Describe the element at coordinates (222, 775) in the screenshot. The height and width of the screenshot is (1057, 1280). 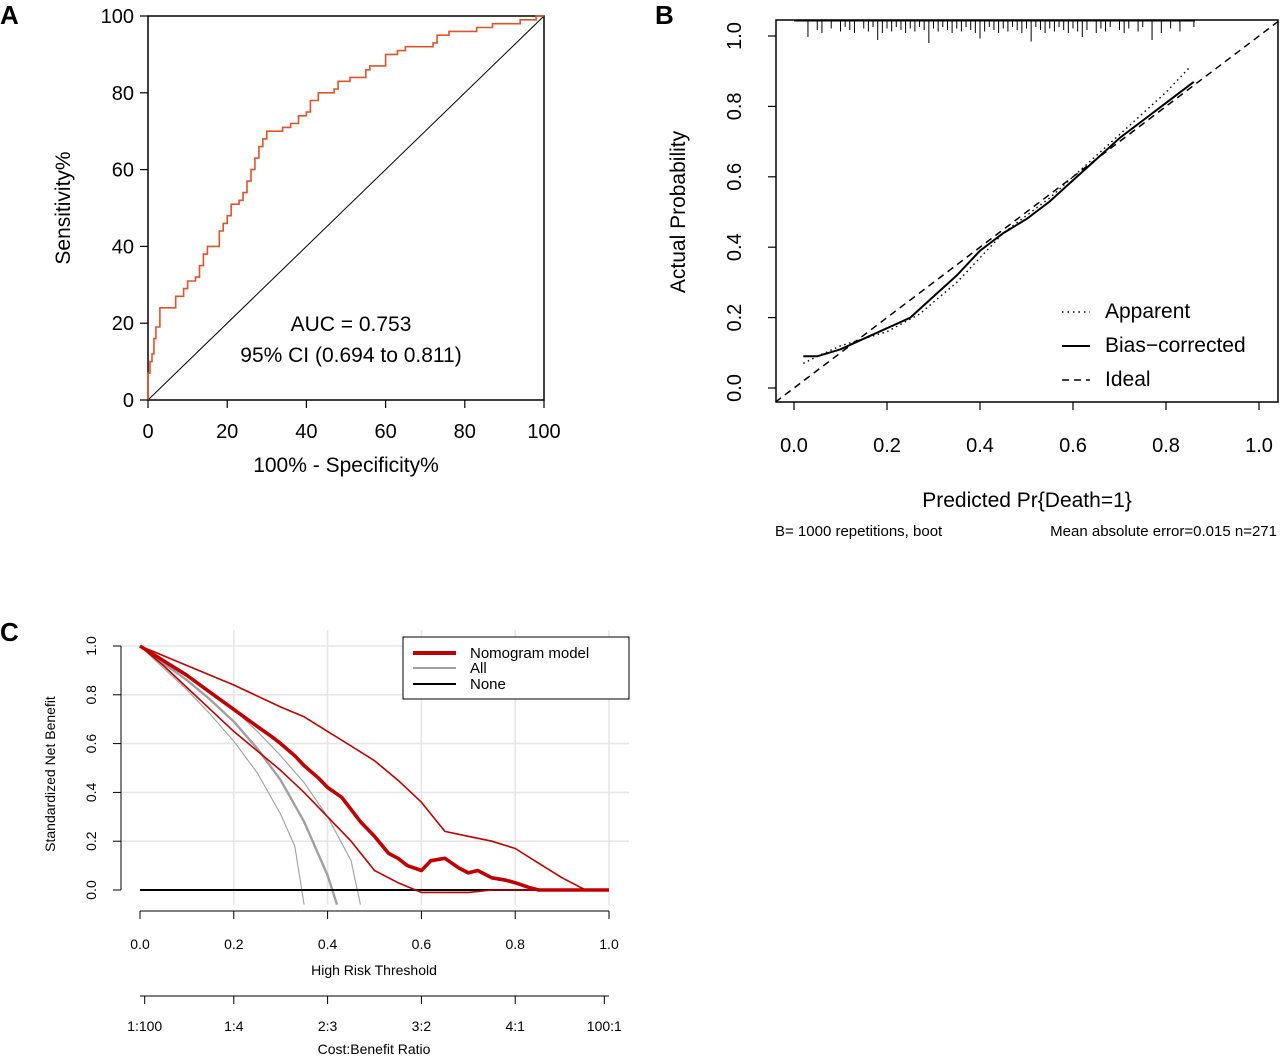
I see `dca-line-gray-thin` at that location.